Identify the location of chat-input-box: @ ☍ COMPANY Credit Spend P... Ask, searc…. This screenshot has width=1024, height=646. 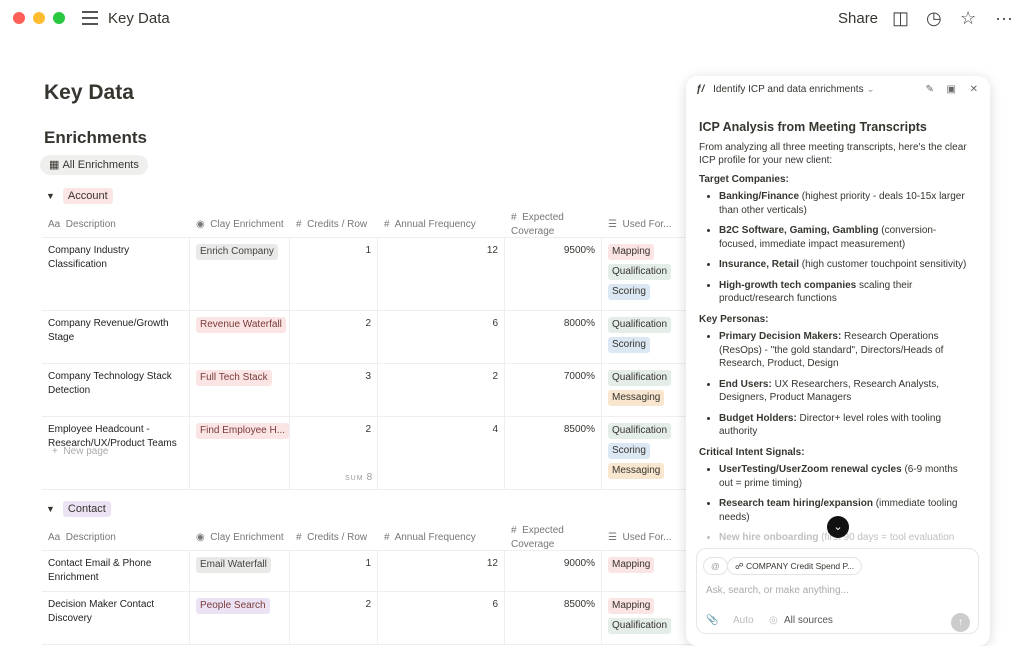
(837, 591).